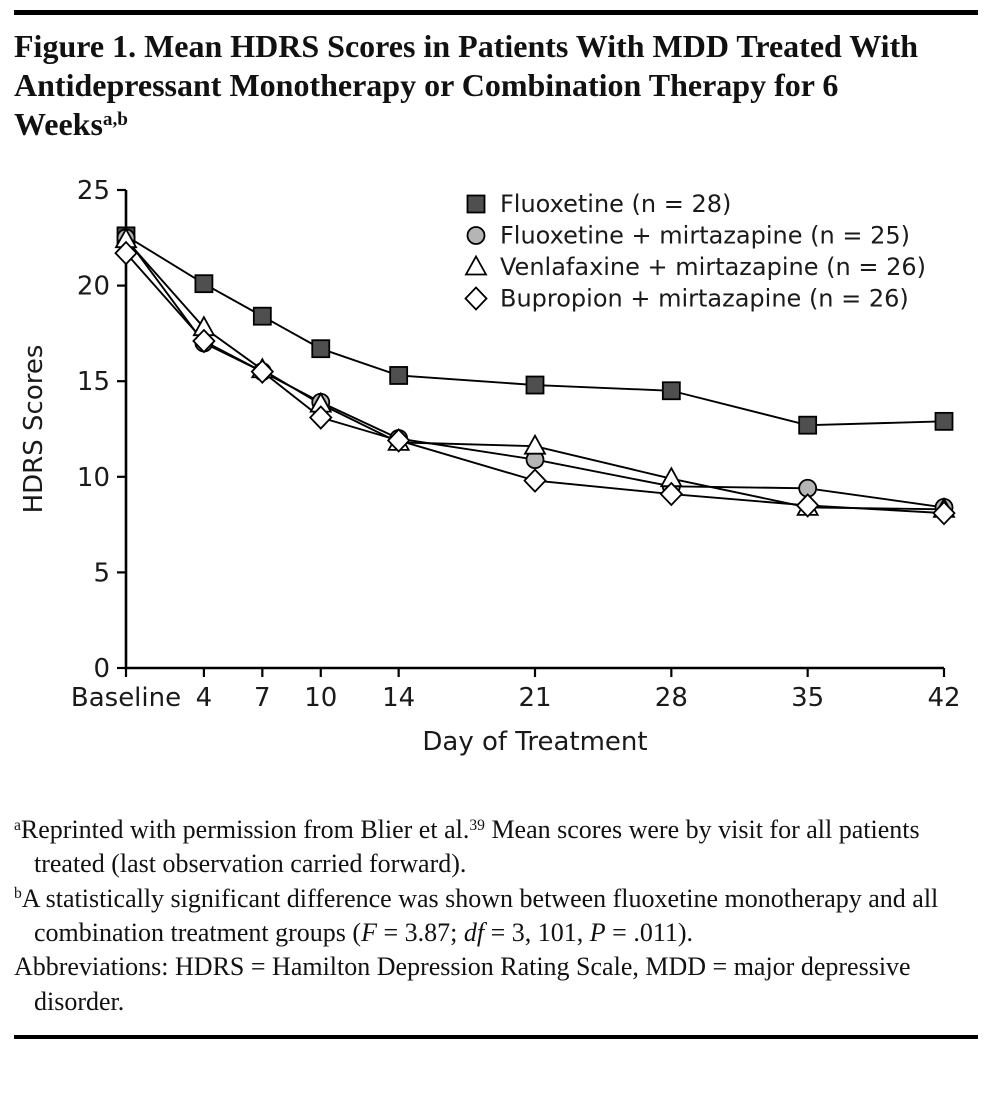 This screenshot has width=992, height=1103. I want to click on x-axis-title: Day of Treatment, so click(534, 742).